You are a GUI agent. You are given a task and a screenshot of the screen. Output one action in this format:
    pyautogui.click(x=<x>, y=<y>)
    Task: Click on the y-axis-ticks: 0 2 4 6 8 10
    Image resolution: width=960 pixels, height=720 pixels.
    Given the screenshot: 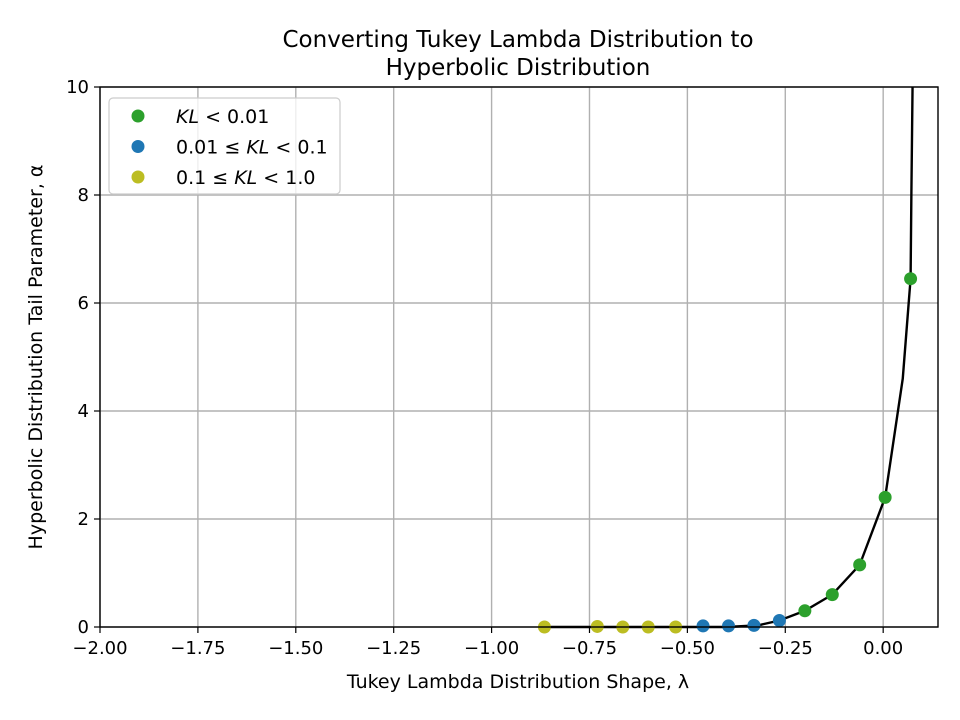 What is the action you would take?
    pyautogui.click(x=83, y=357)
    